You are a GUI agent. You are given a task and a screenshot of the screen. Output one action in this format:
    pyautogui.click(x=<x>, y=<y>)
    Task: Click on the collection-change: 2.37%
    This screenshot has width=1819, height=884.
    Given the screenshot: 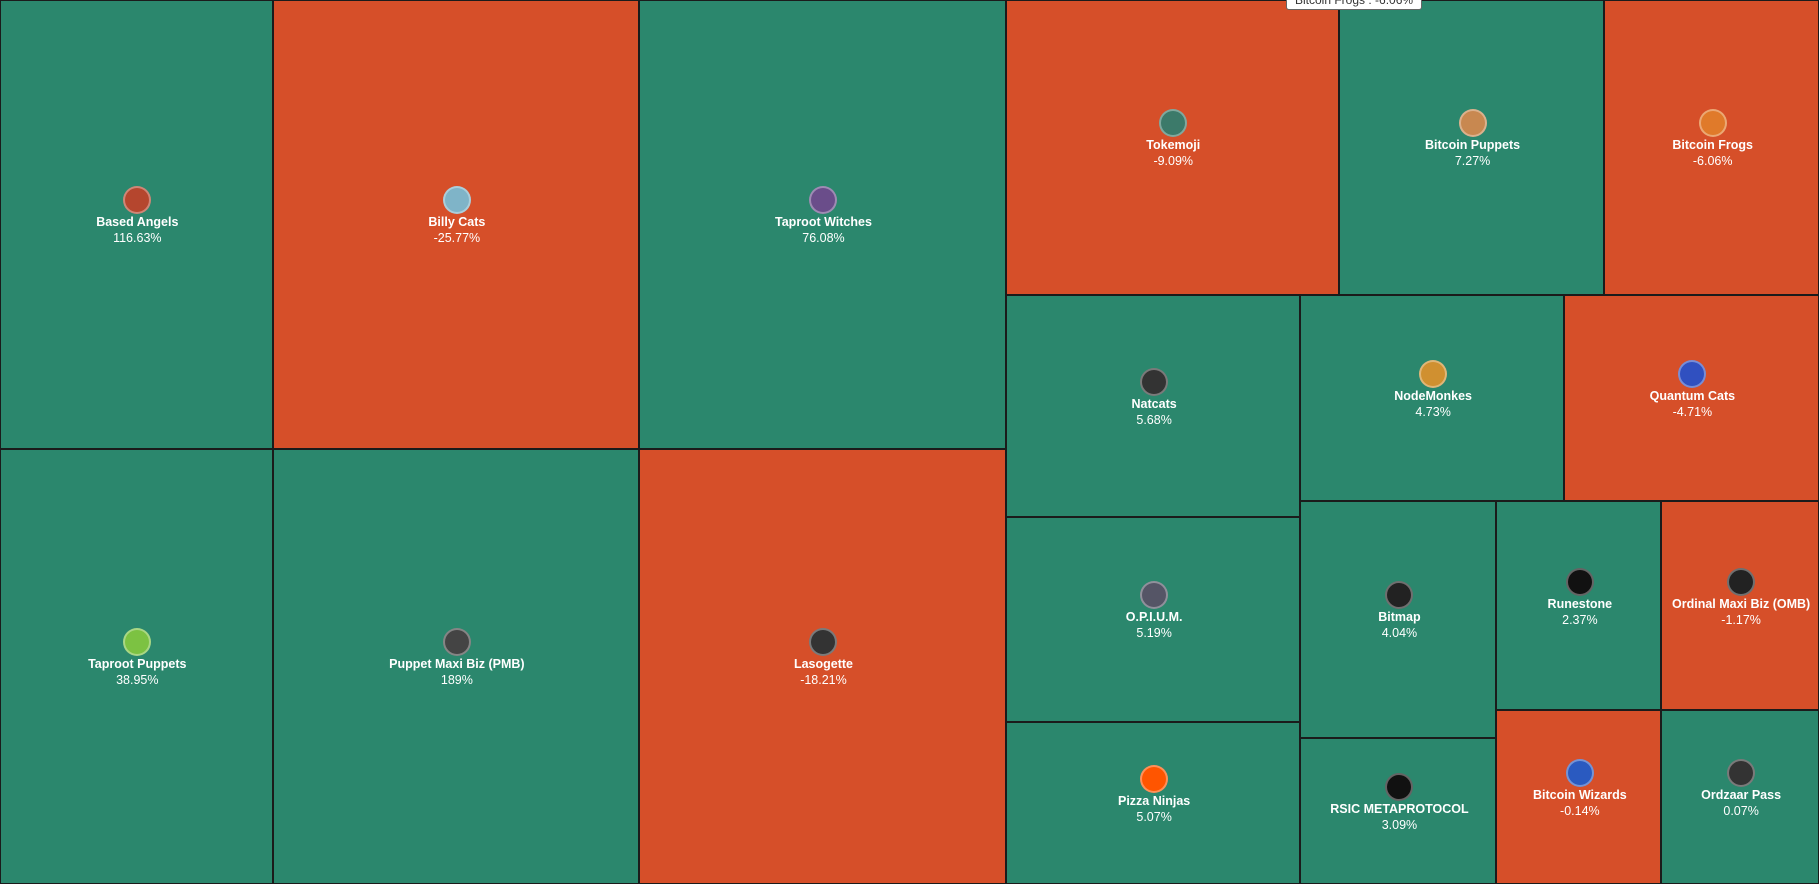 What is the action you would take?
    pyautogui.click(x=1580, y=619)
    